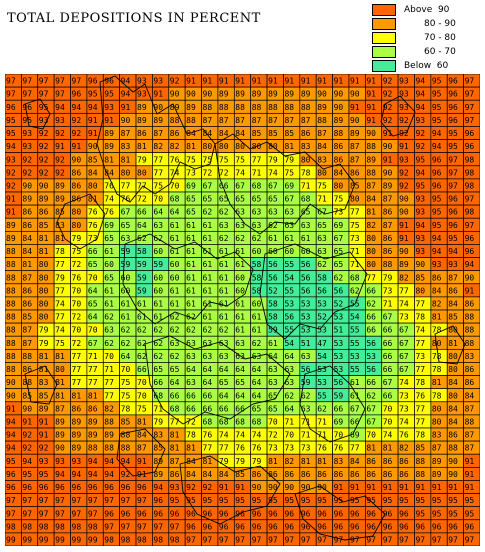 The width and height of the screenshot is (485, 552). What do you see at coordinates (355, 317) in the screenshot?
I see `grid-cell-value: 54` at bounding box center [355, 317].